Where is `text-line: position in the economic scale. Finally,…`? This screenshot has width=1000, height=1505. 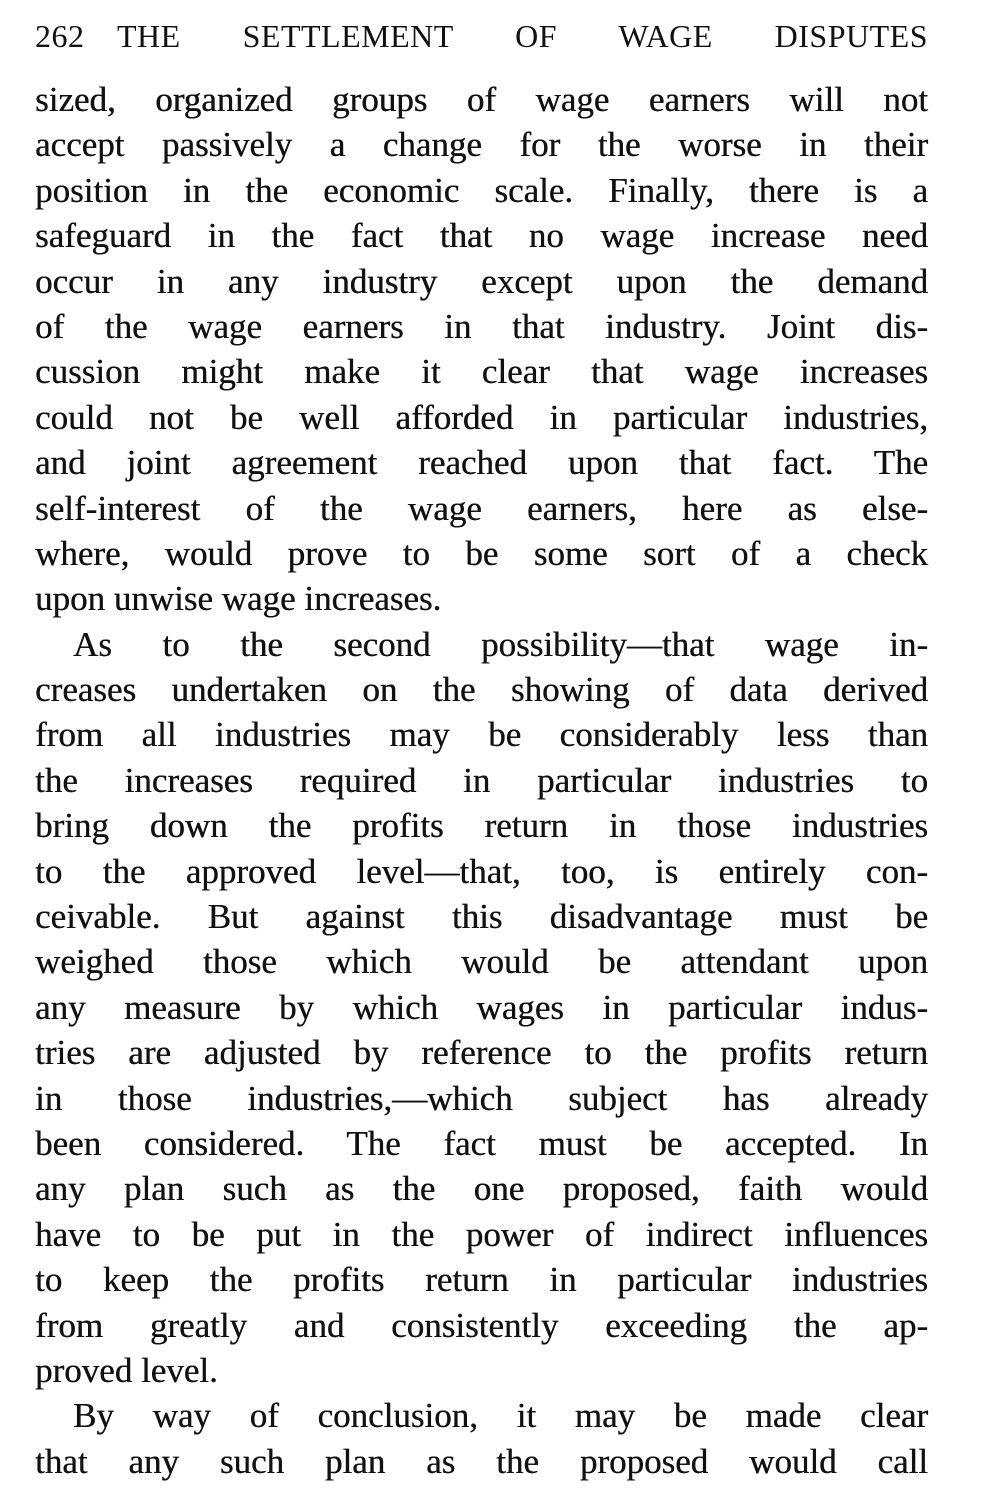
text-line: position in the economic scale. Finally,… is located at coordinates (481, 190).